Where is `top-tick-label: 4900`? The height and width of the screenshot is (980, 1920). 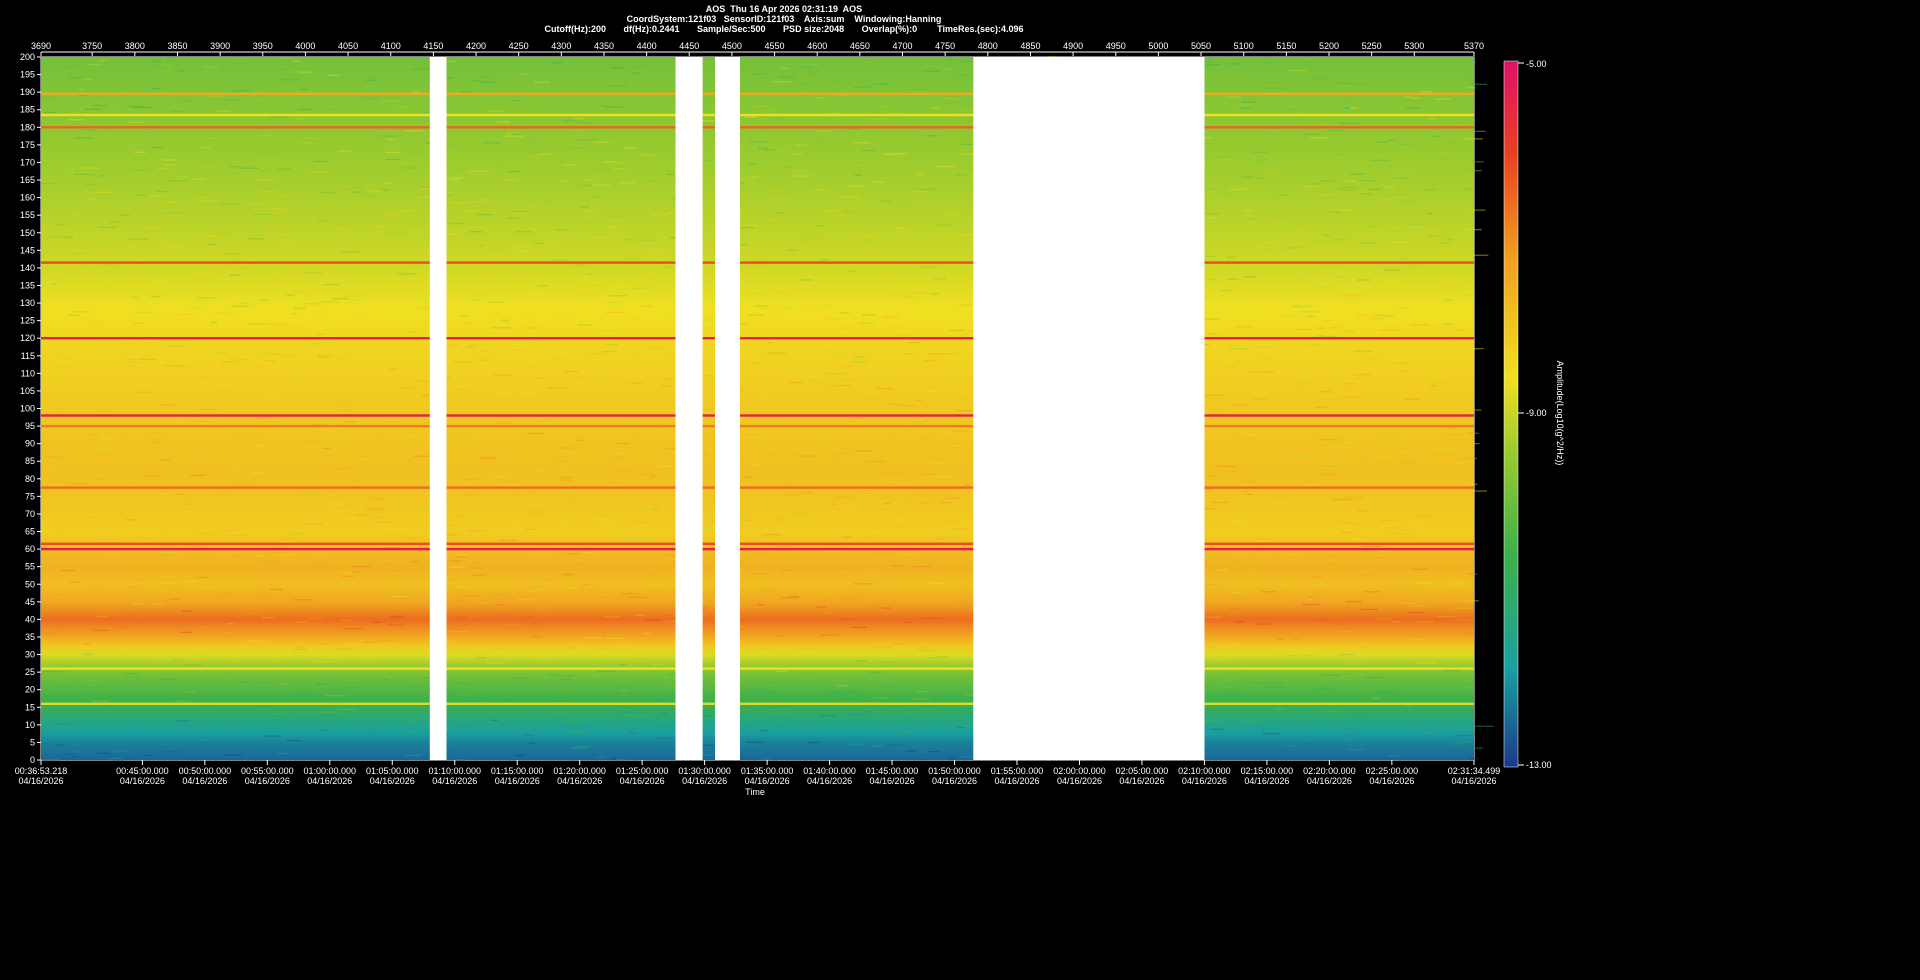 top-tick-label: 4900 is located at coordinates (1073, 46).